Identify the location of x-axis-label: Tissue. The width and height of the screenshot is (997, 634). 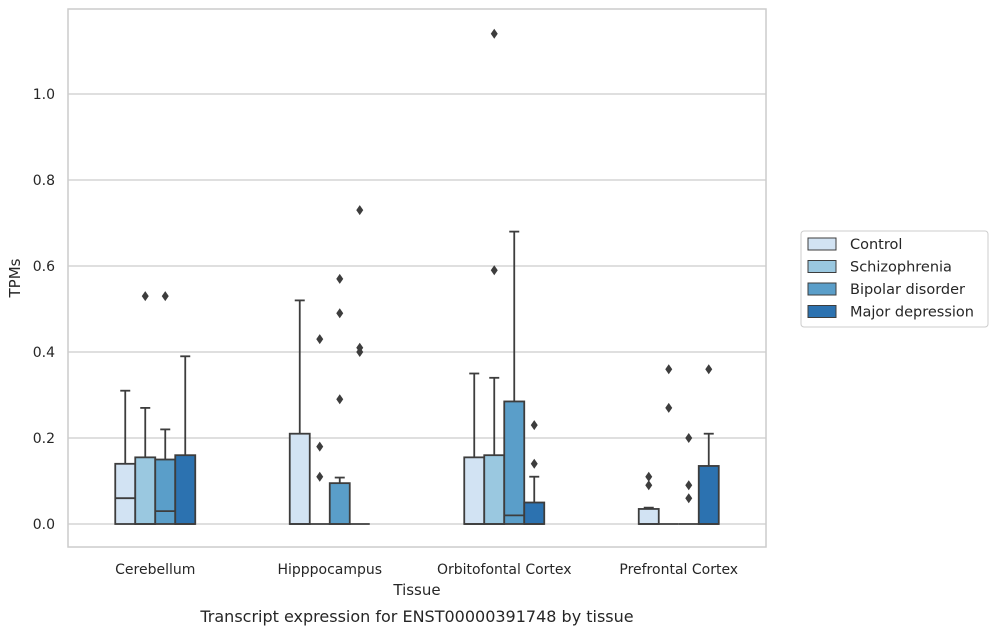
(416, 590).